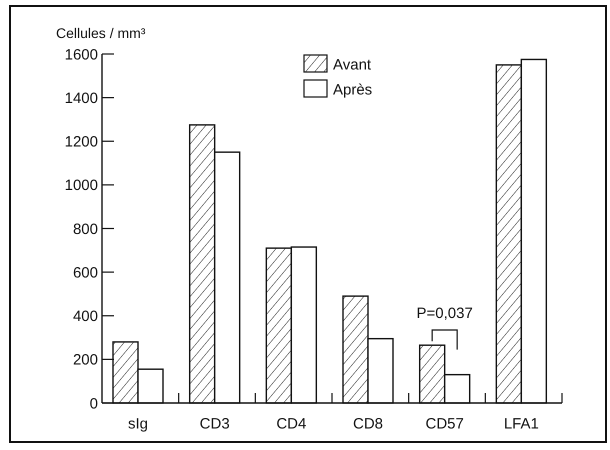 This screenshot has width=610, height=450. What do you see at coordinates (81, 98) in the screenshot?
I see `y-tick-label: 1400` at bounding box center [81, 98].